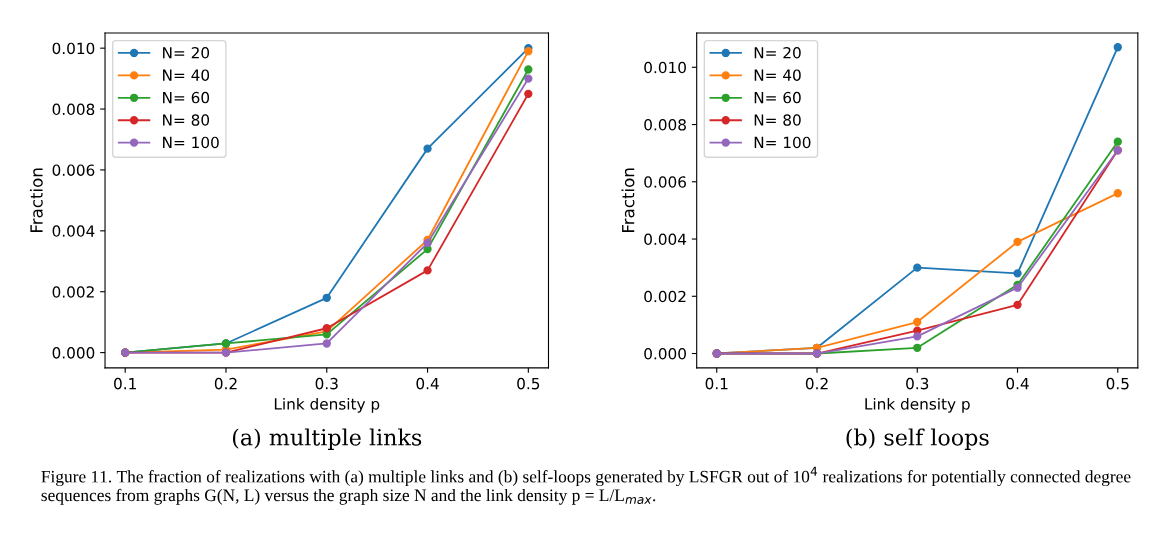  What do you see at coordinates (917, 439) in the screenshot?
I see `text: (b) self loops` at bounding box center [917, 439].